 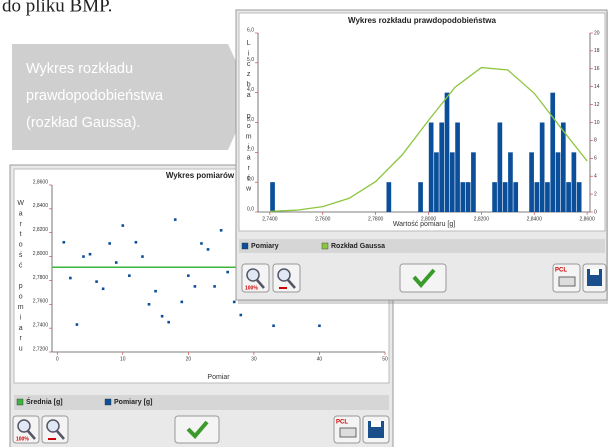 What do you see at coordinates (248, 118) in the screenshot?
I see `y-axis-label: Liczba pomiarów` at bounding box center [248, 118].